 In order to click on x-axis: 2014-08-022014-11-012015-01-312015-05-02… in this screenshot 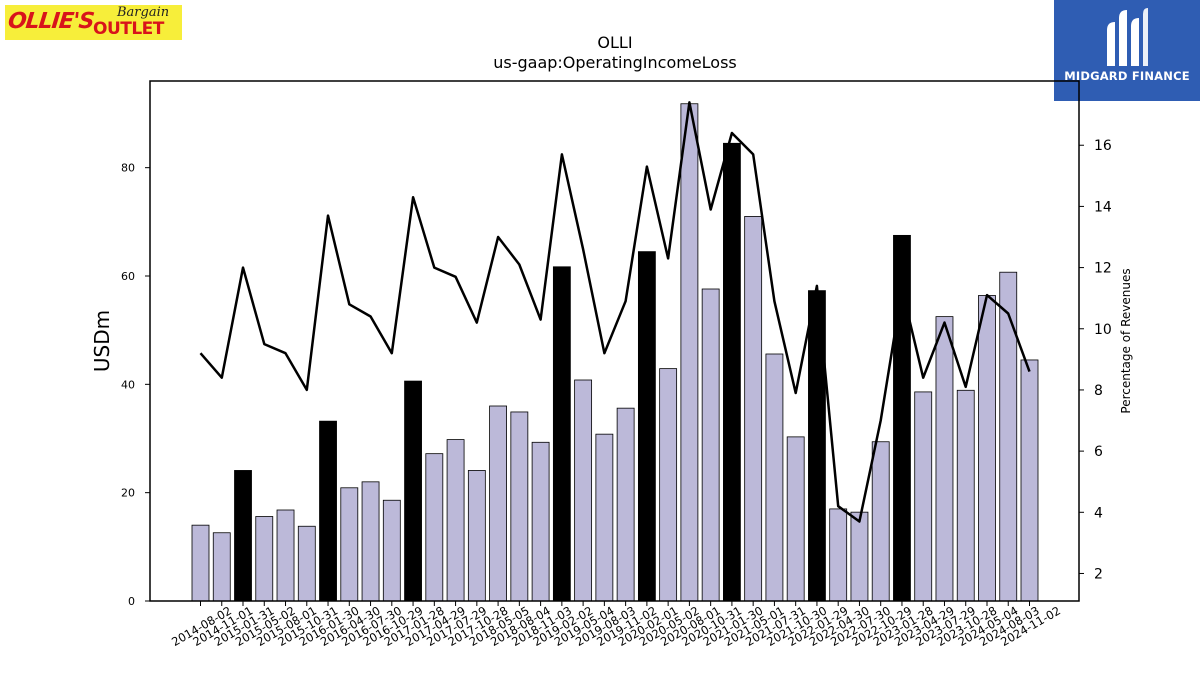, I will do `click(616, 625)`.